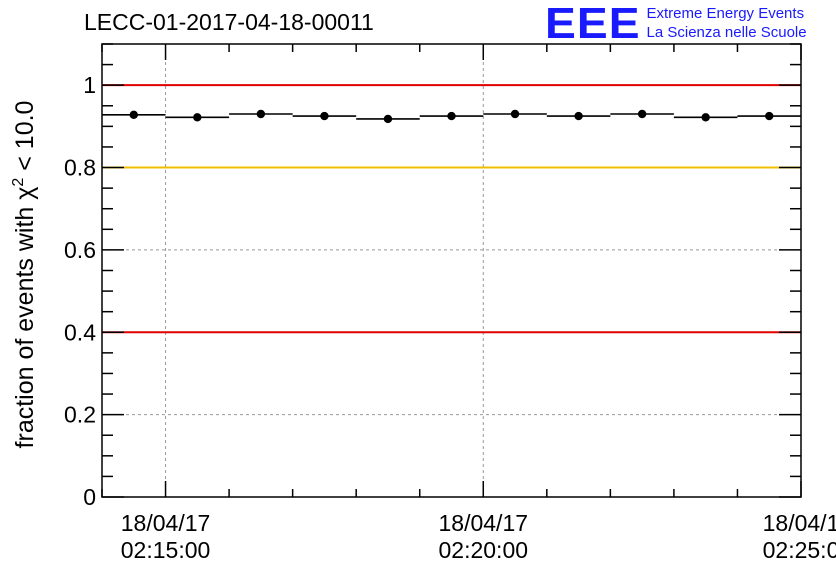 The image size is (836, 572). What do you see at coordinates (80, 332) in the screenshot?
I see `y-tick-label: 0.4` at bounding box center [80, 332].